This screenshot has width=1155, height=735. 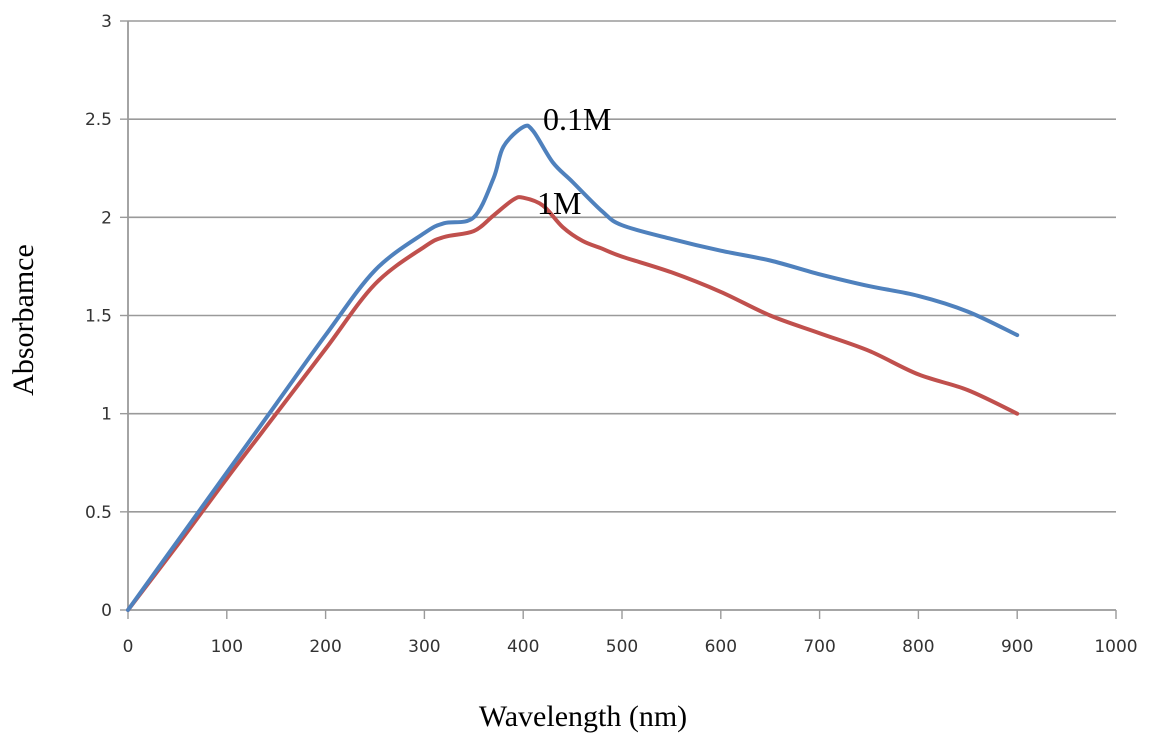 I want to click on y-tick-label-3: 1.5, so click(x=98, y=317).